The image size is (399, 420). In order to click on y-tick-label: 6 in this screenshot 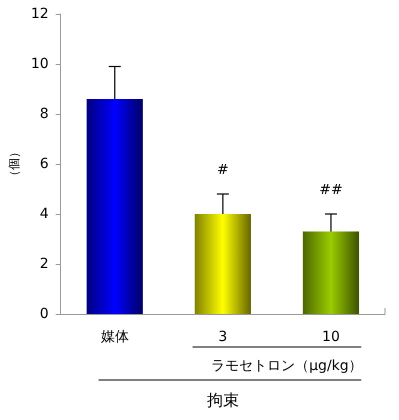, I will do `click(44, 164)`.